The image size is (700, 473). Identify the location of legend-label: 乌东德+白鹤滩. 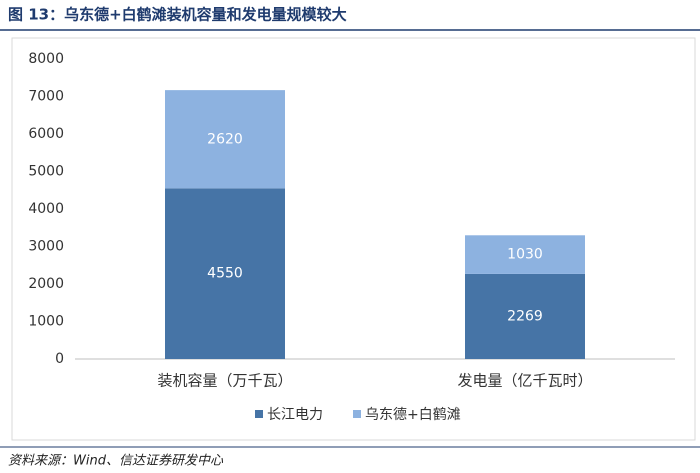
(413, 415).